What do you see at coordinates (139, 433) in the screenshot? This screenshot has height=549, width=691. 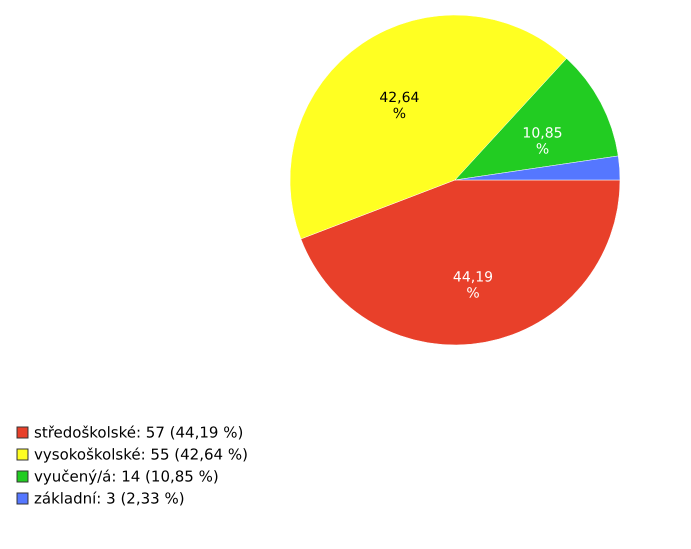 I see `legend-label: středoškolské: 57 (44,19 %)` at bounding box center [139, 433].